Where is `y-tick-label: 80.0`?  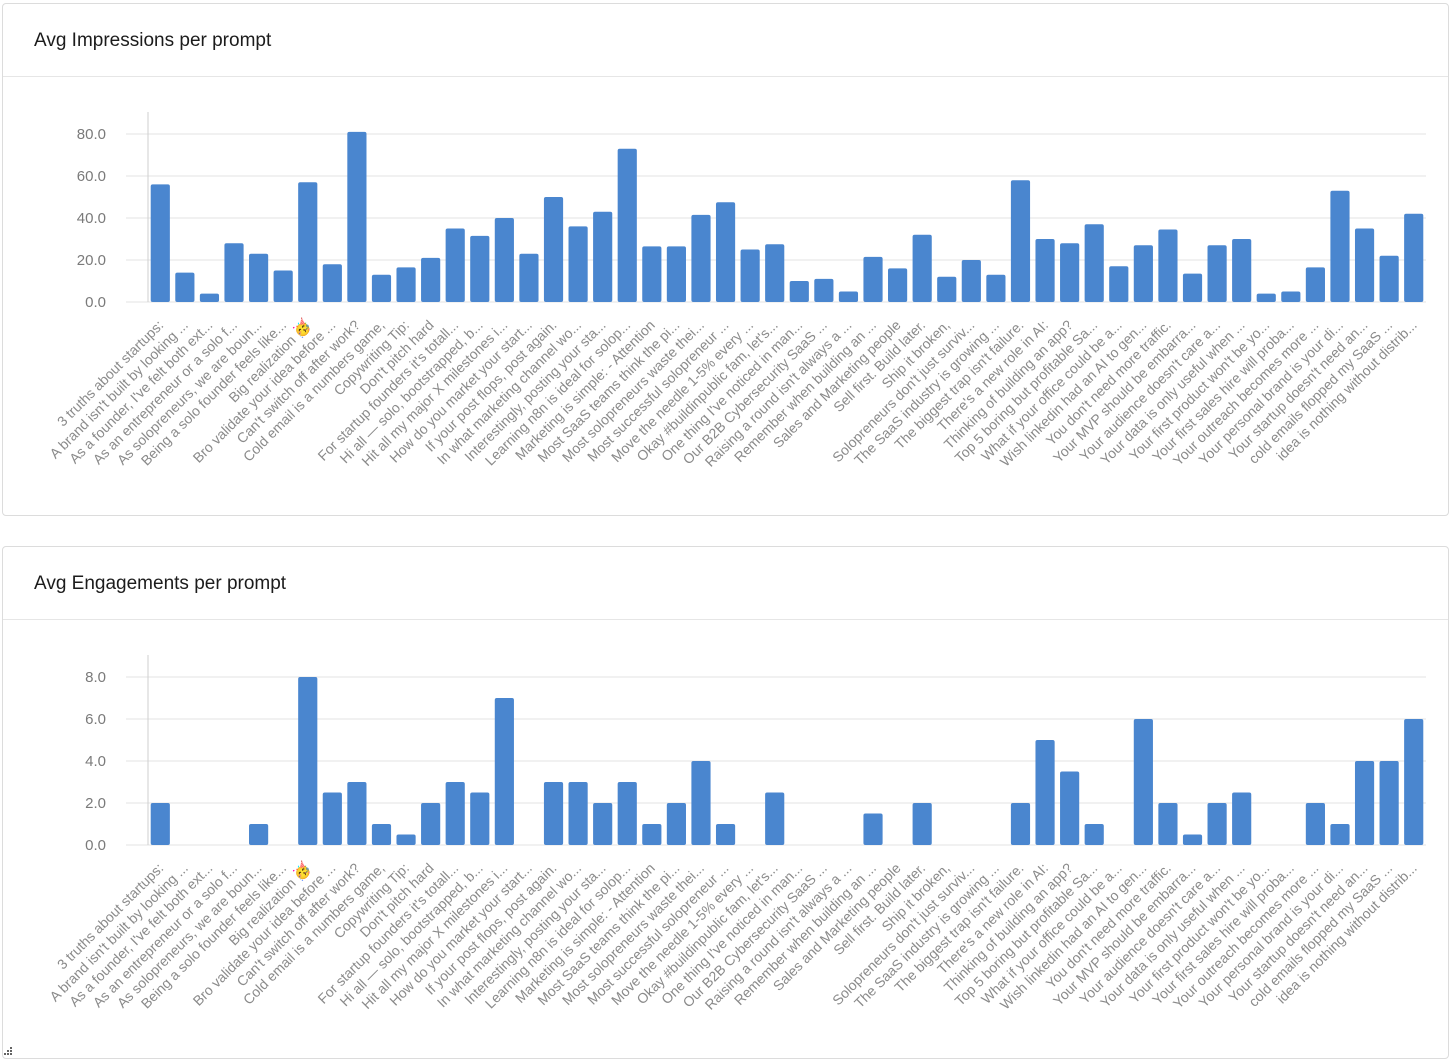
y-tick-label: 80.0 is located at coordinates (91, 134).